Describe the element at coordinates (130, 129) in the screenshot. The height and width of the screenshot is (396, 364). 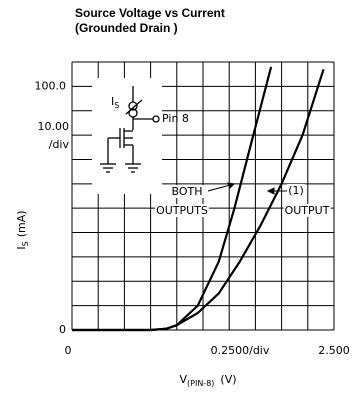
I see `schematic` at that location.